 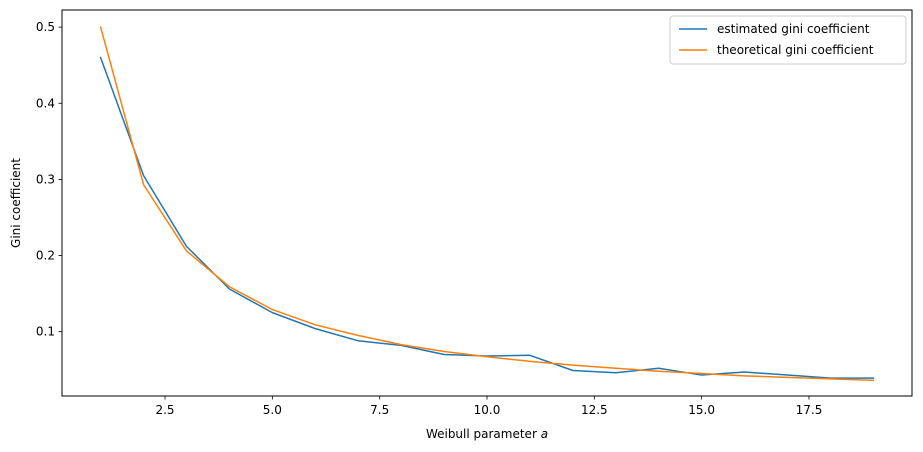 What do you see at coordinates (544, 434) in the screenshot?
I see `x-axis-label-variable: a` at bounding box center [544, 434].